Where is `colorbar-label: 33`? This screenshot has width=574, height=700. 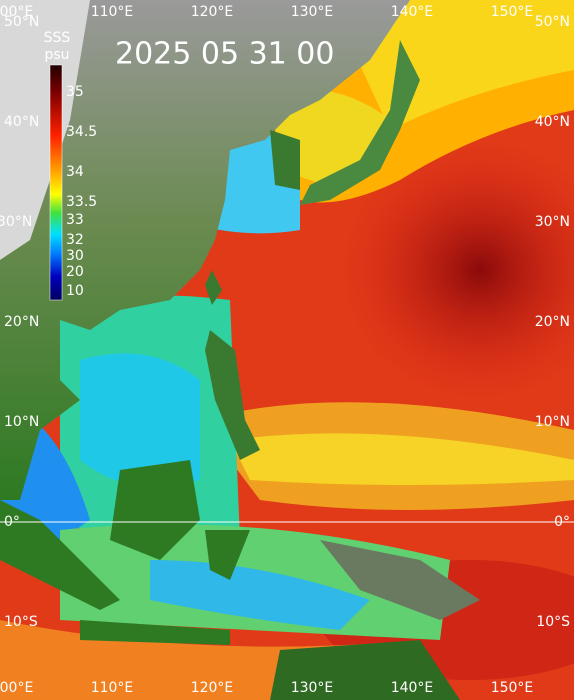
colorbar-label: 33 is located at coordinates (75, 220).